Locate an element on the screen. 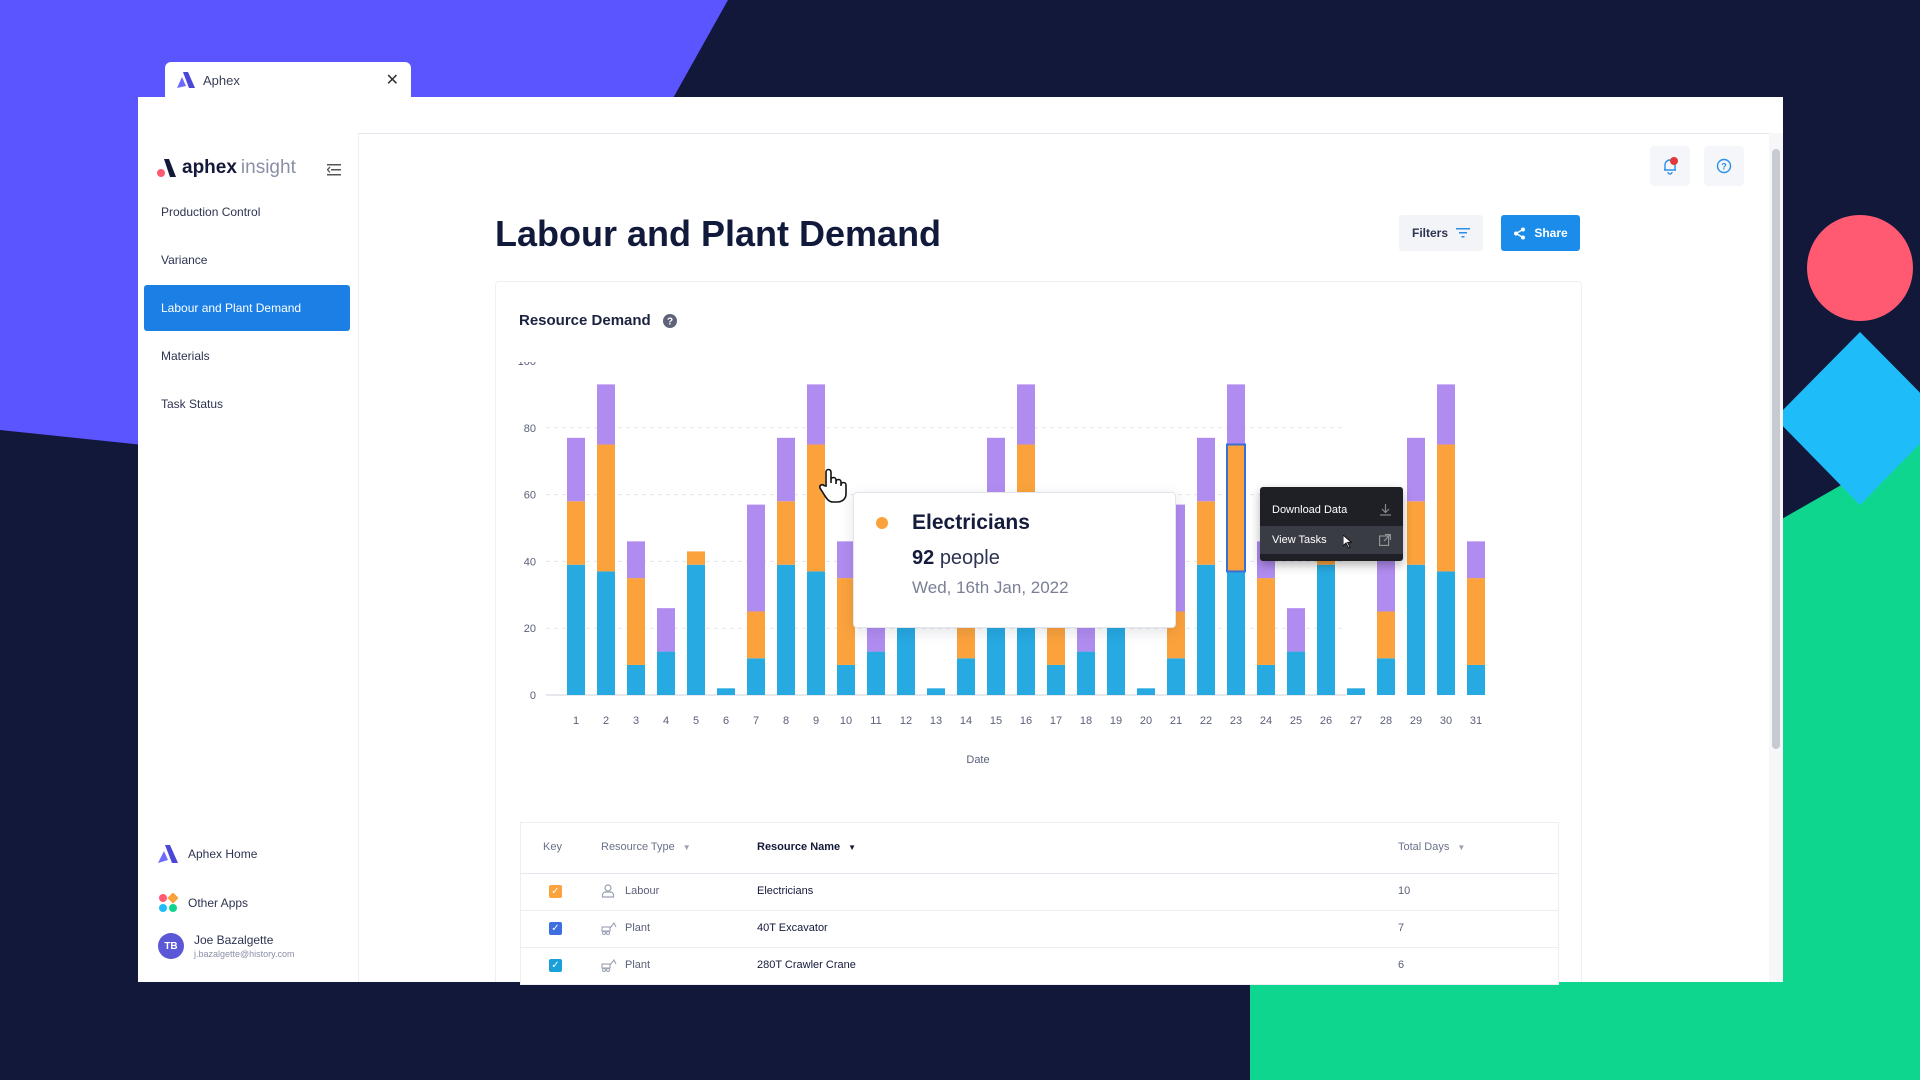  cell-name: 280T Crawler Crane is located at coordinates (806, 965).